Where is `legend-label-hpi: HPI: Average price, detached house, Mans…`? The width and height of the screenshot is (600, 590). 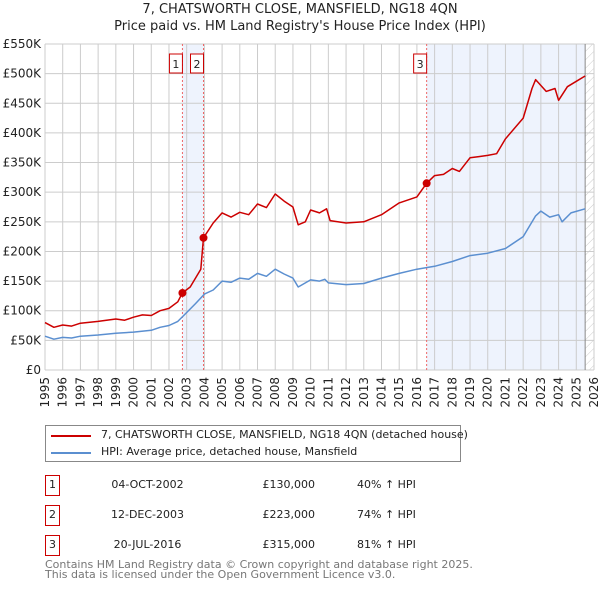 legend-label-hpi: HPI: Average price, detached house, Mans… is located at coordinates (229, 451).